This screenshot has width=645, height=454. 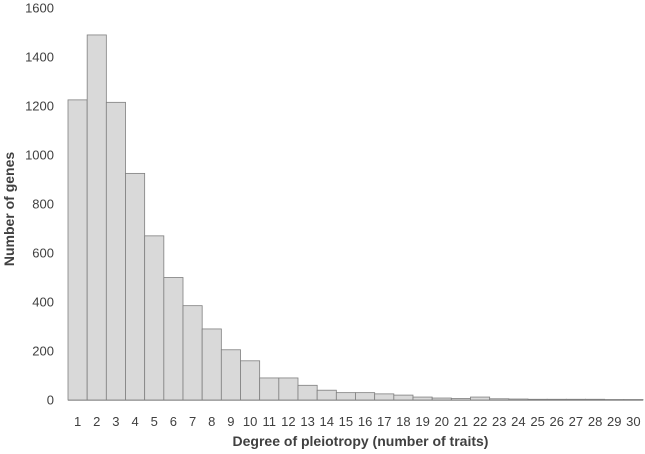 I want to click on y-tick-label: 1400, so click(x=39, y=57).